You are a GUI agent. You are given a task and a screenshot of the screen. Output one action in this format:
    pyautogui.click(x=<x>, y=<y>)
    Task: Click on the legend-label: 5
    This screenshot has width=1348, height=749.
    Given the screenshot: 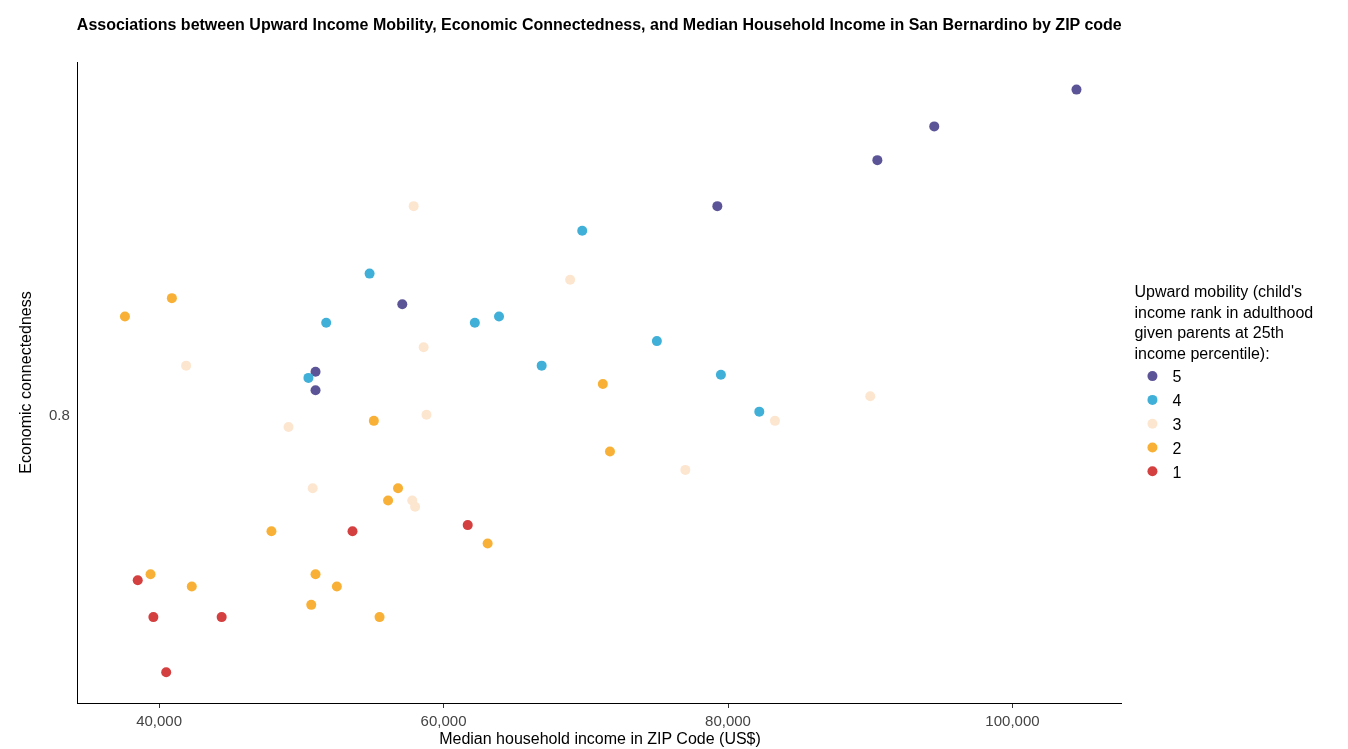 What is the action you would take?
    pyautogui.click(x=1177, y=377)
    